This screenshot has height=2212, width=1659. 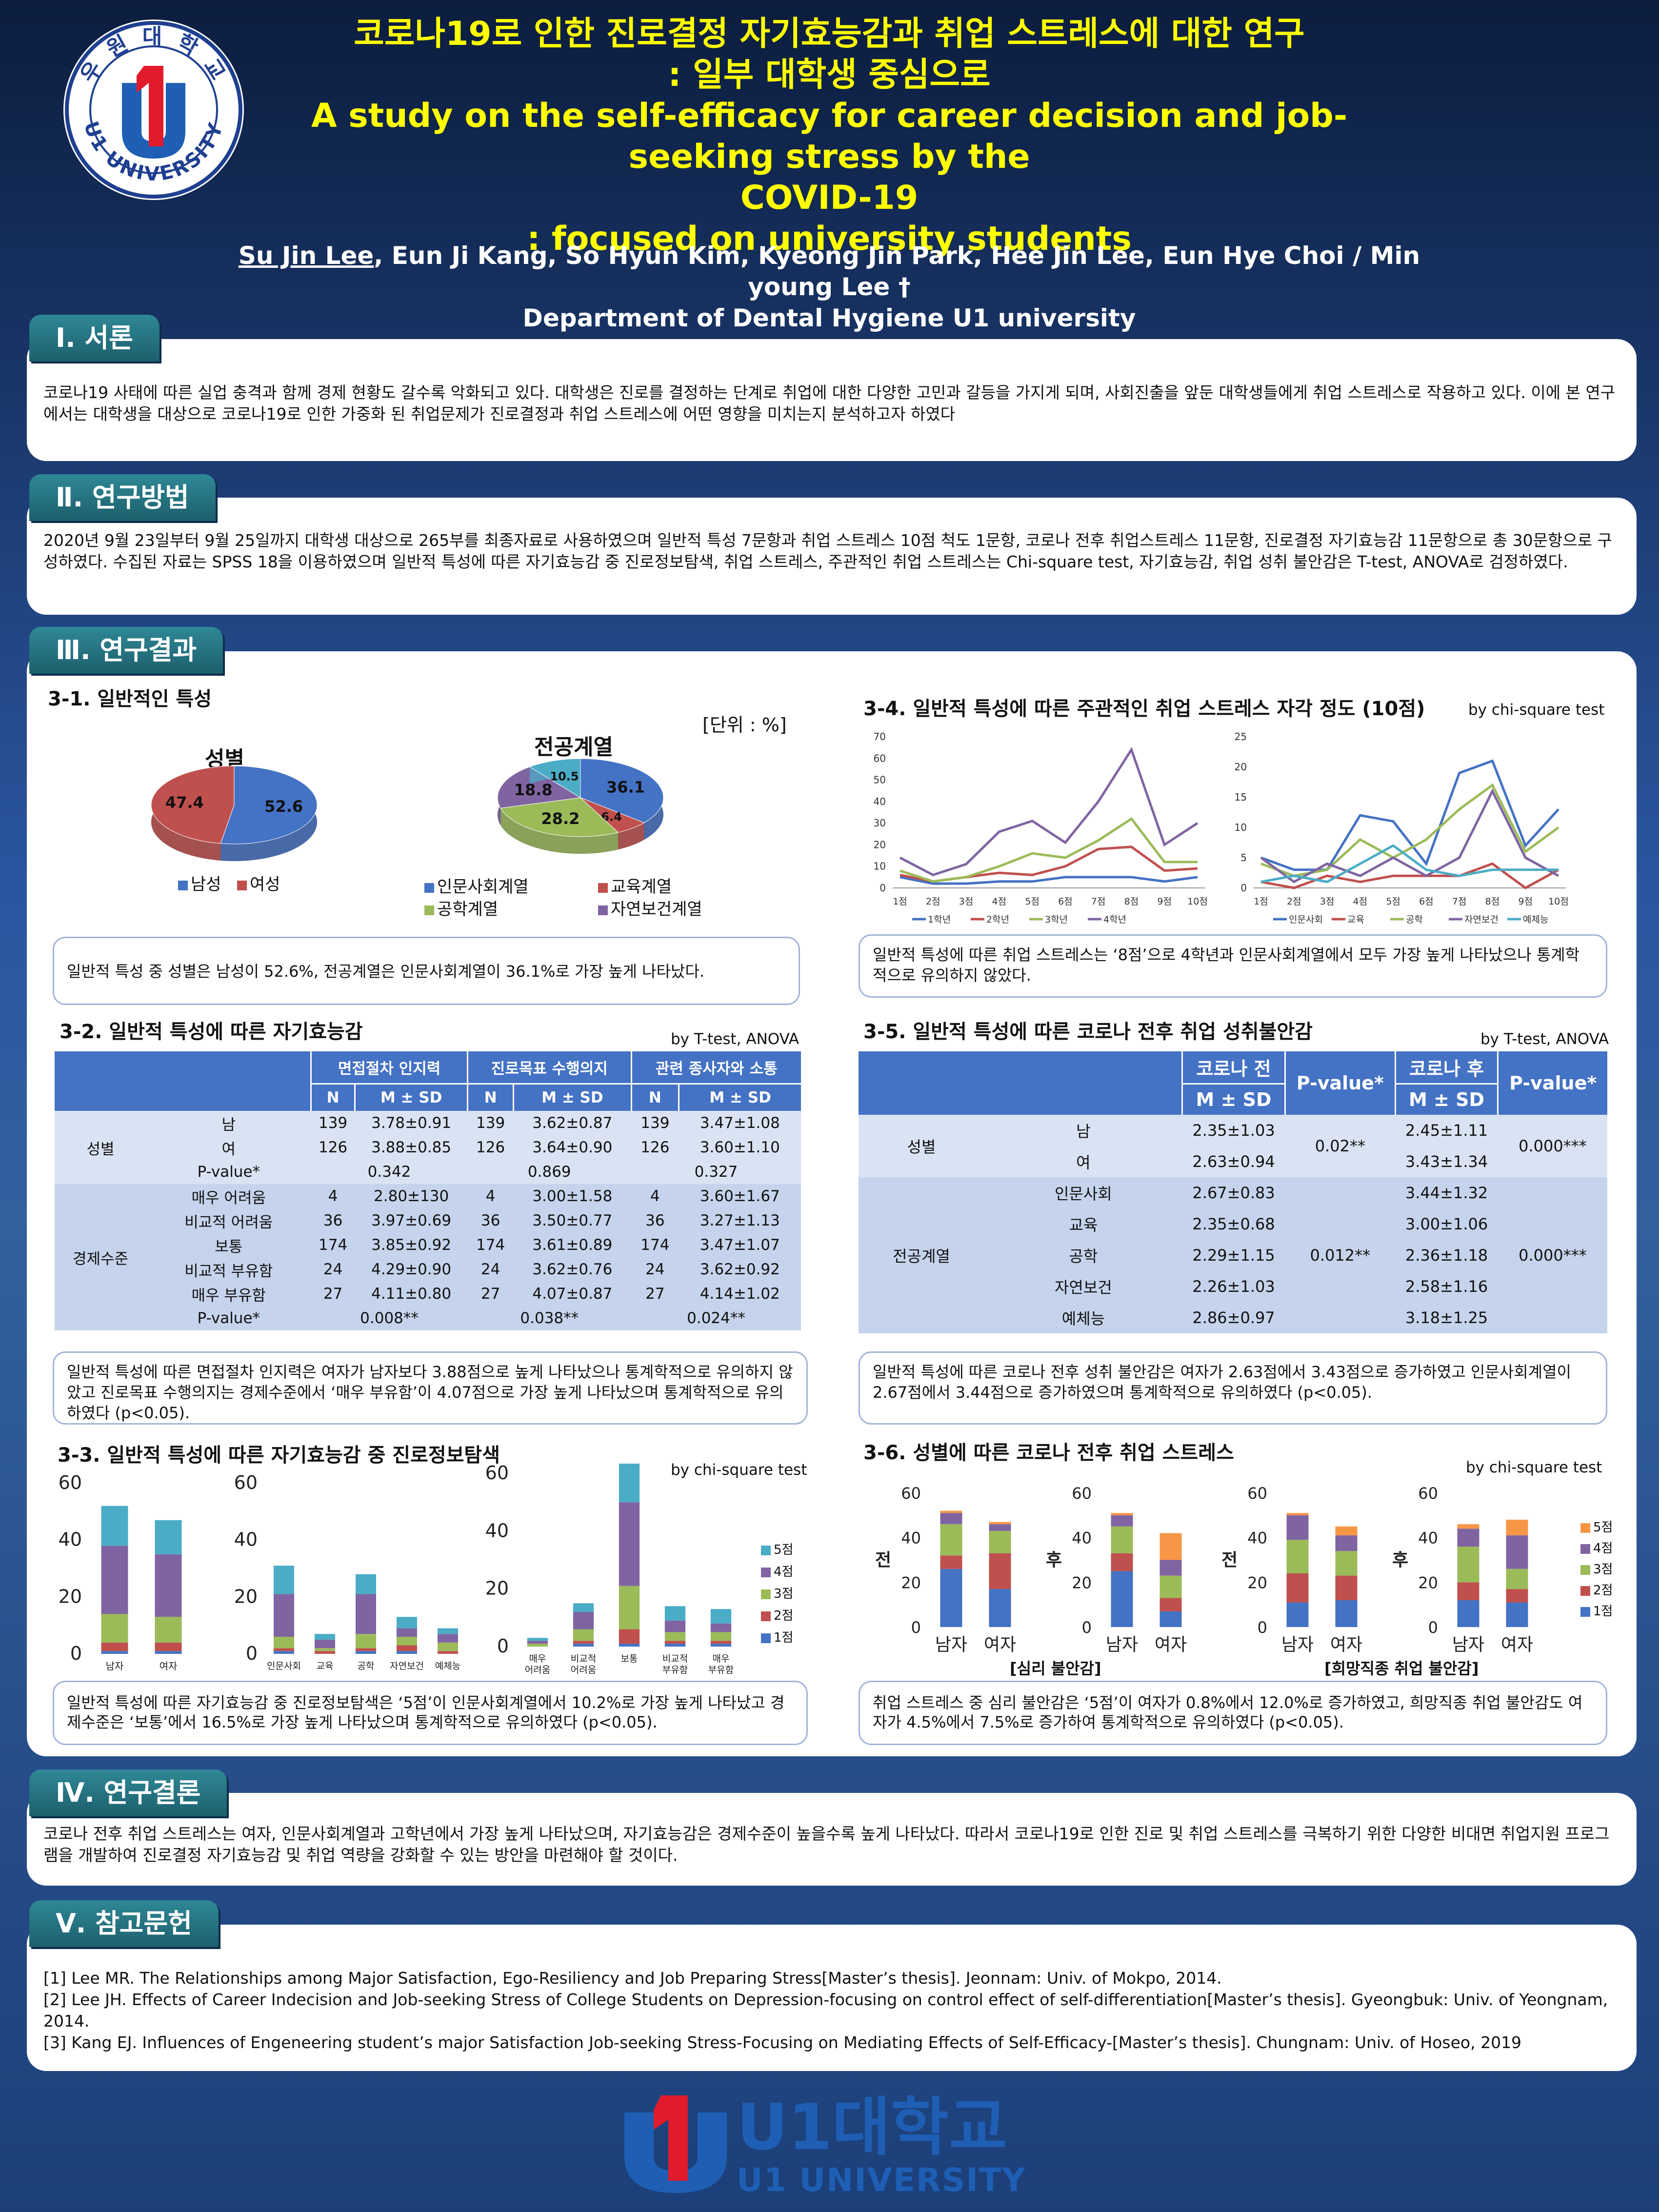 I want to click on cell: 3.47±1.07, so click(x=740, y=1245).